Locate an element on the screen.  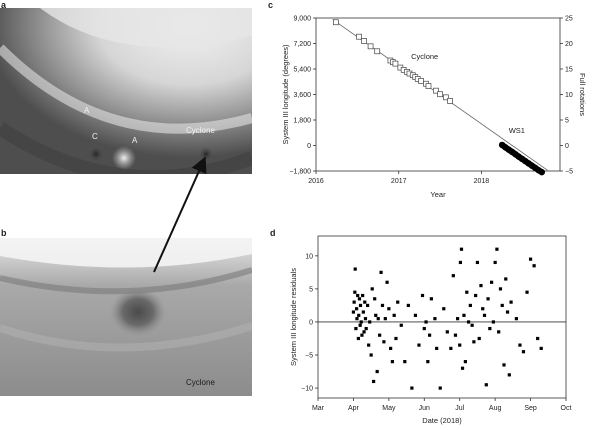
chart-c-y2tick-label: −5 is located at coordinates (569, 172).